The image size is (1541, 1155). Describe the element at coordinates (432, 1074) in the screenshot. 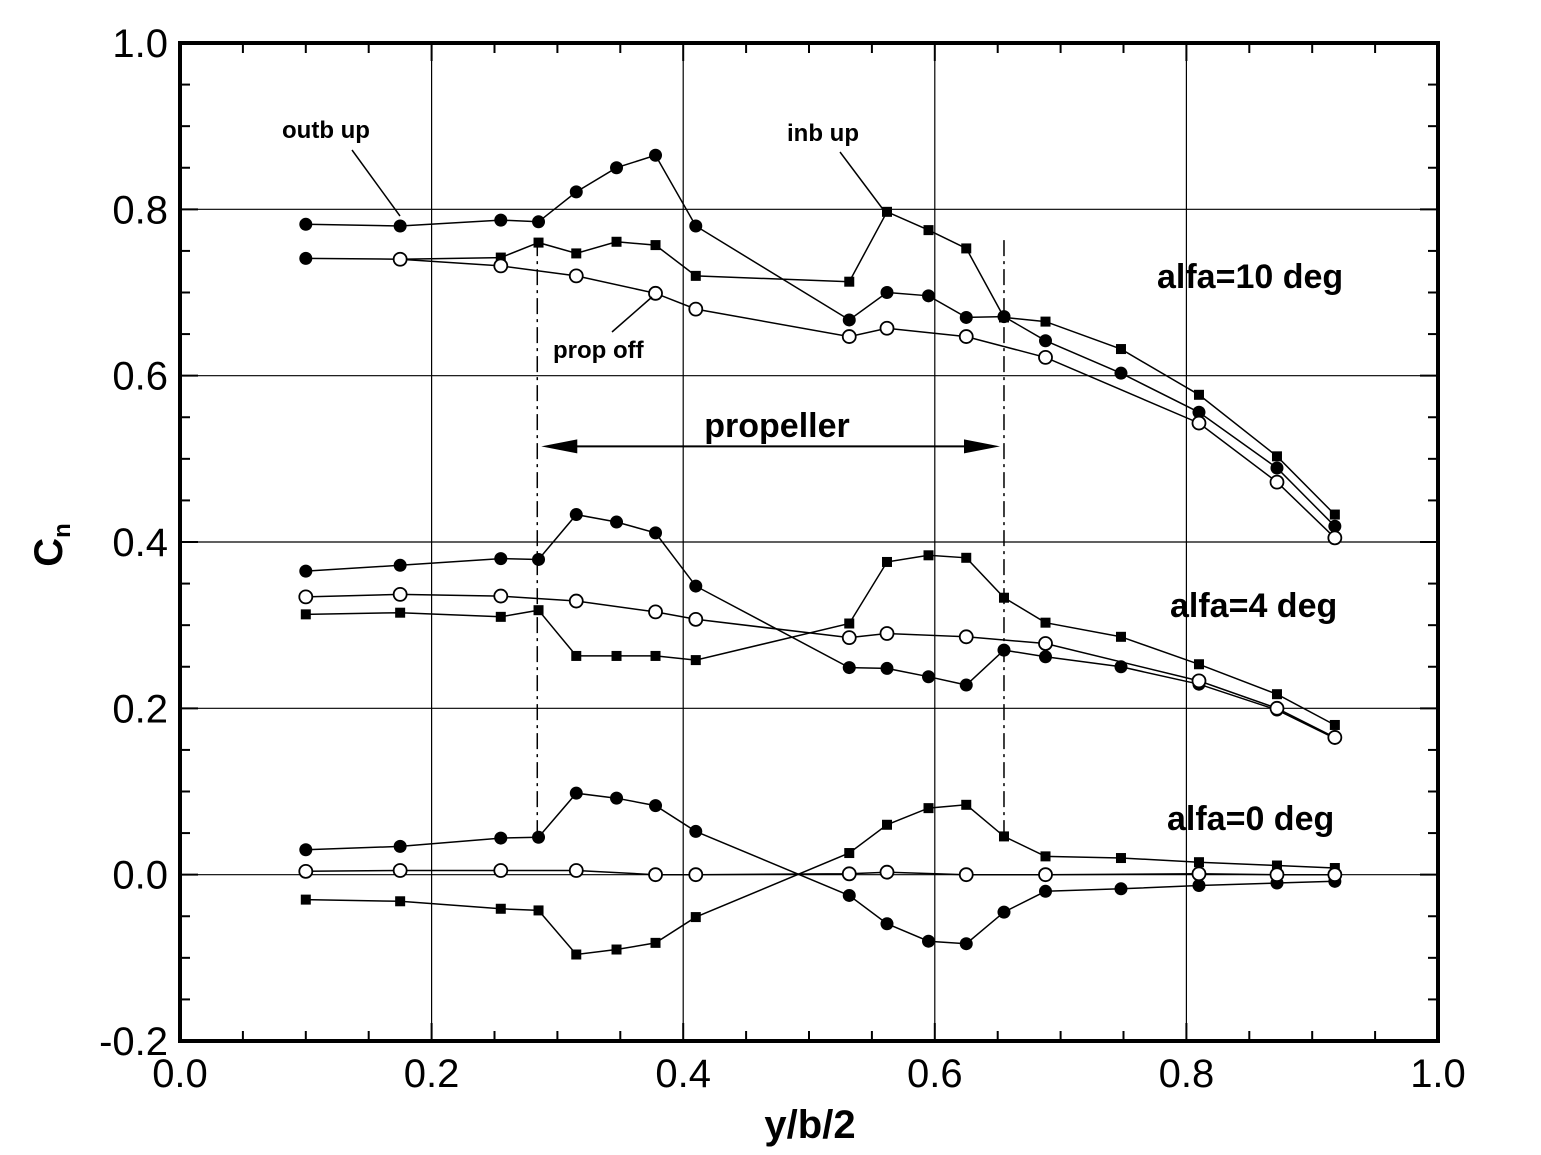

I see `x-tick-label: 0.2` at that location.